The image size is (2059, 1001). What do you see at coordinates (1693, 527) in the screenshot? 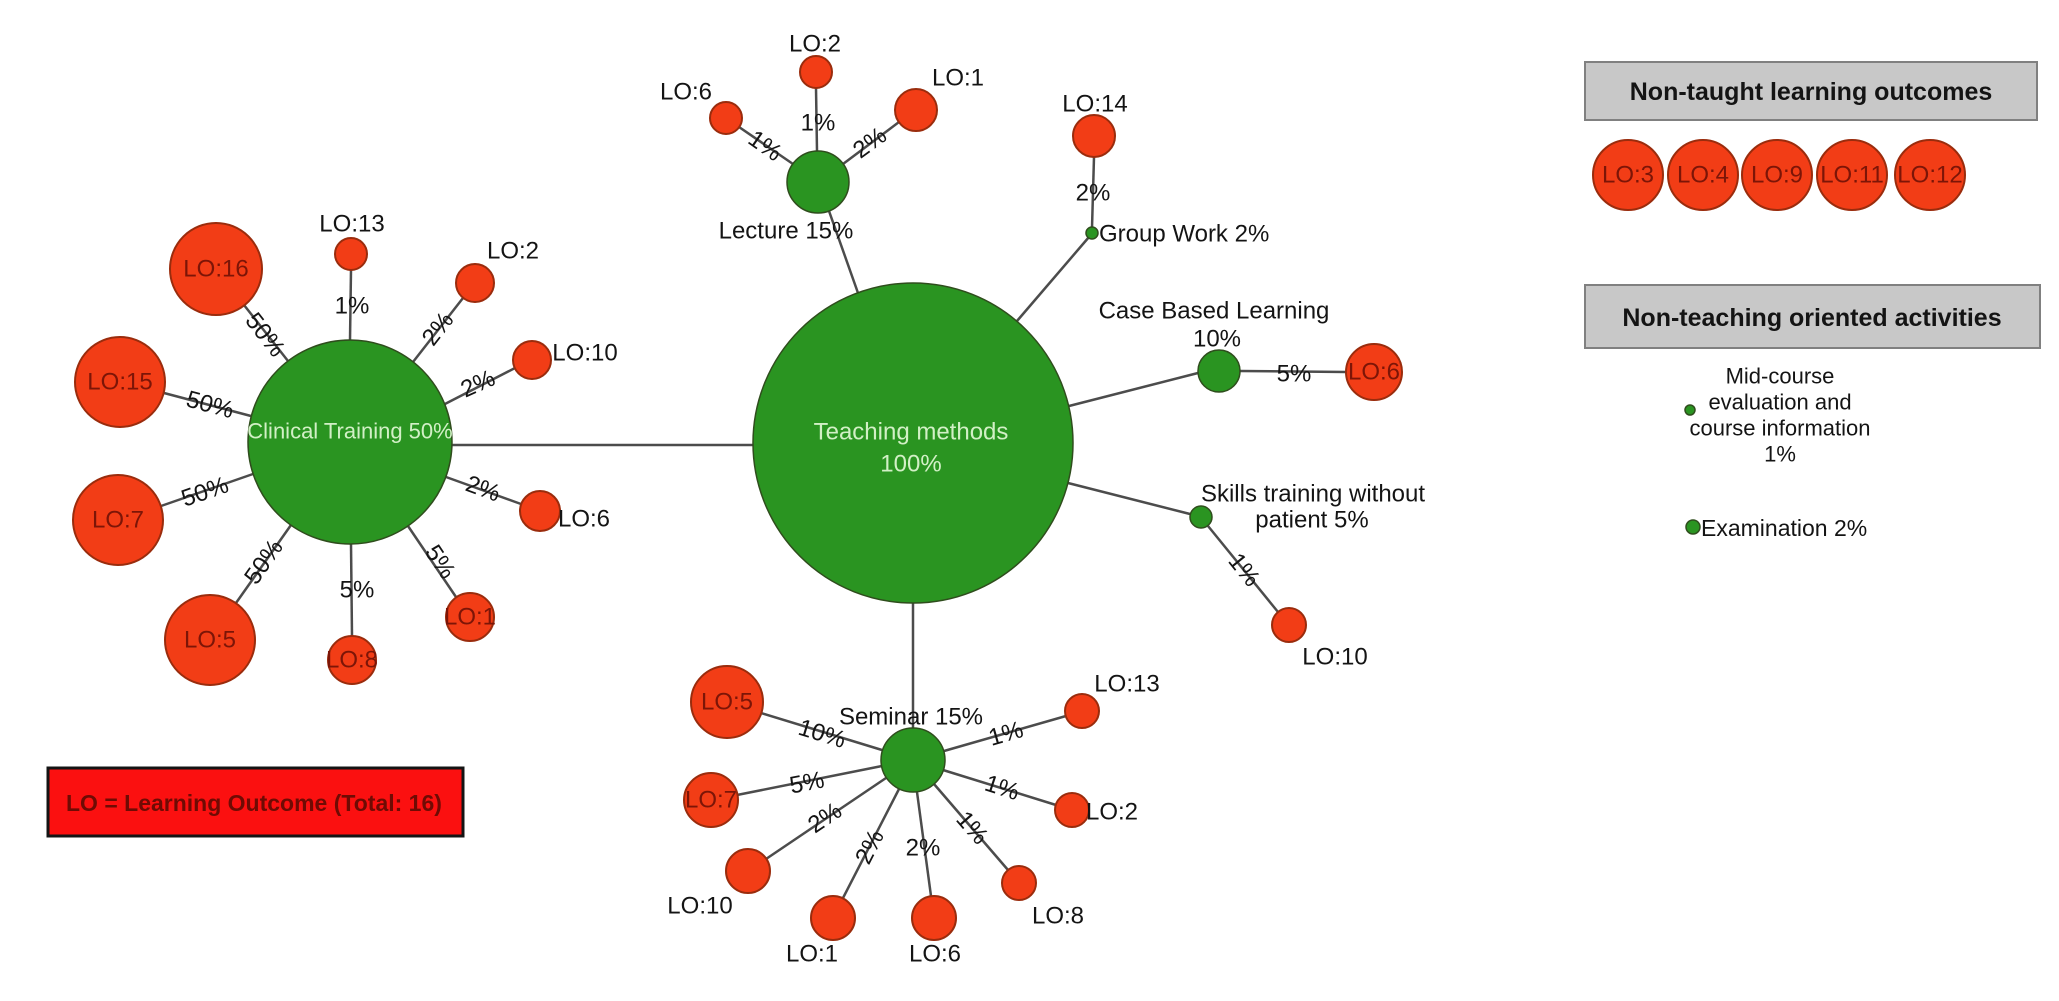
I see `examination-dot` at bounding box center [1693, 527].